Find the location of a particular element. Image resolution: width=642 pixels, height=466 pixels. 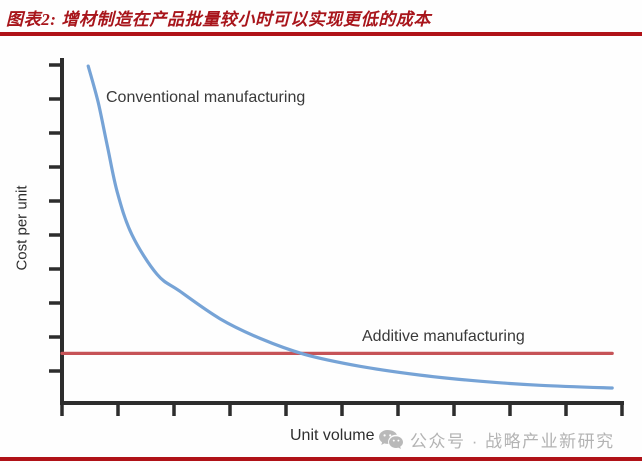

watermark-text: 公众号 · 战略产业新研究 is located at coordinates (512, 441).